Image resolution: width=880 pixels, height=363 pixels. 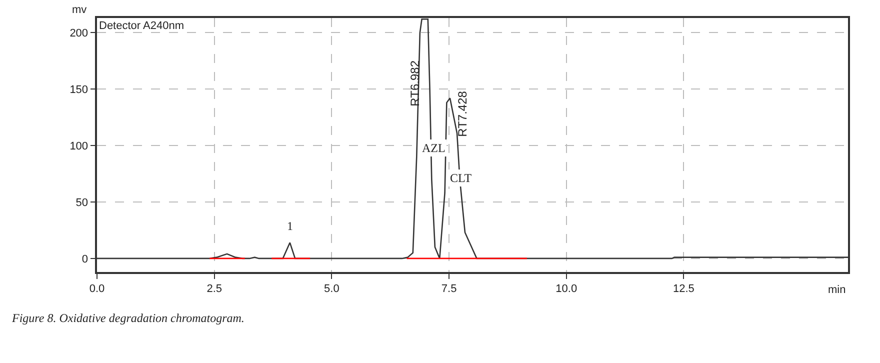 I want to click on x-tick-label: 5.0, so click(x=332, y=288).